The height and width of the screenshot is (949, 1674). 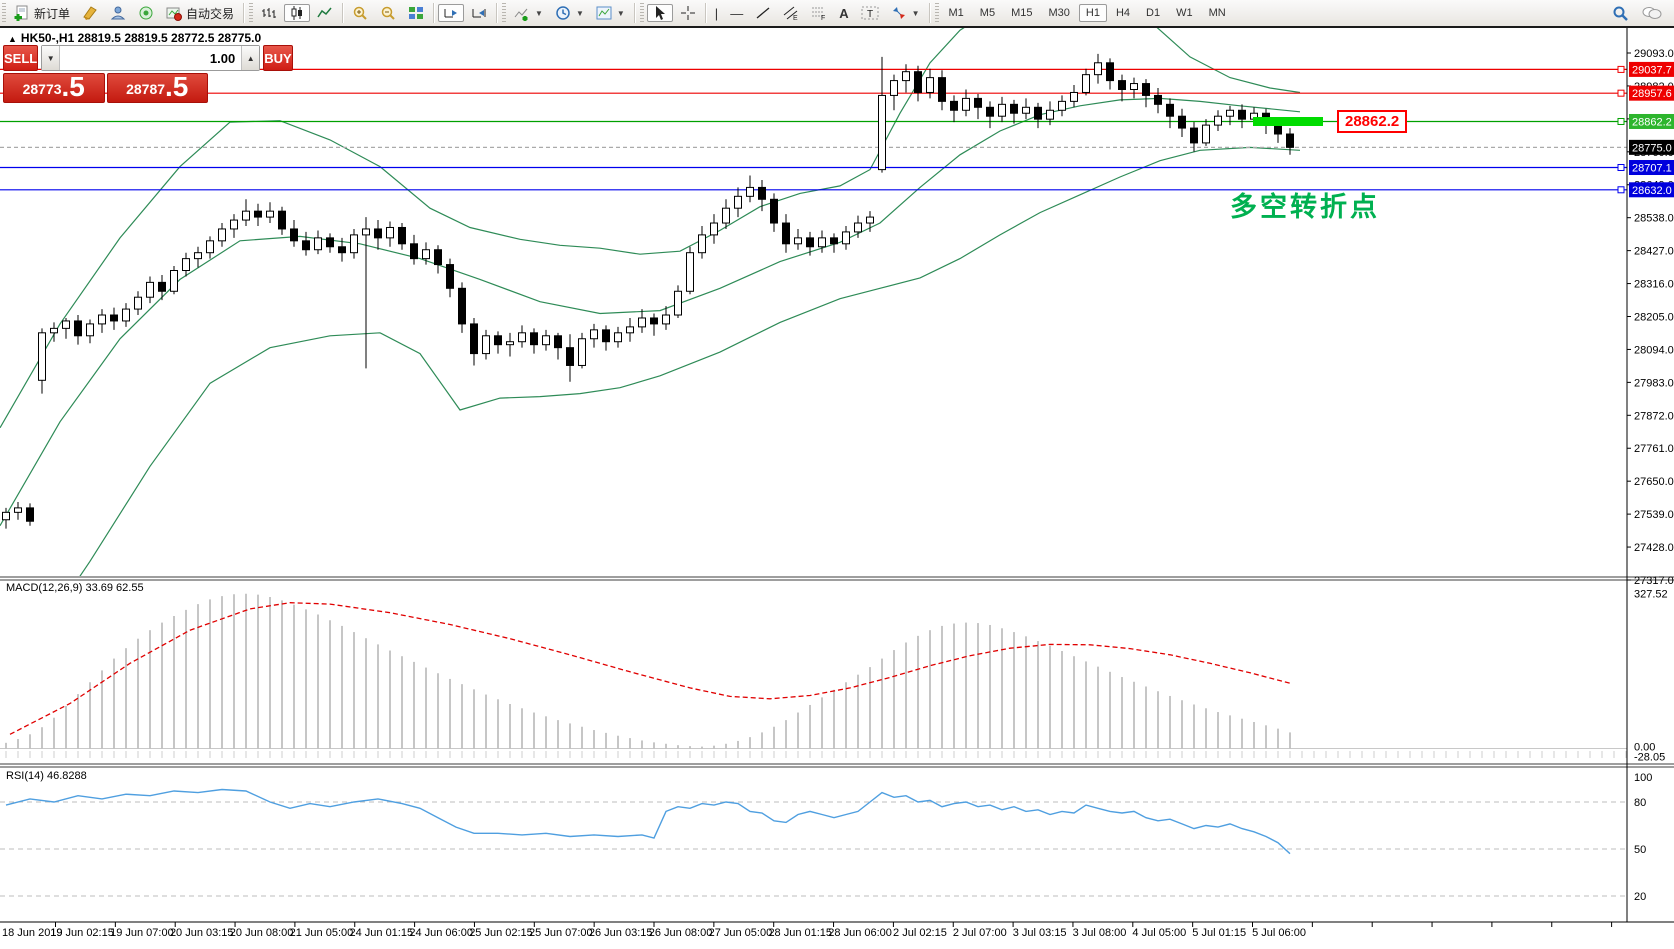 I want to click on time-axis-label: 19 Jun 07:00, so click(x=142, y=933).